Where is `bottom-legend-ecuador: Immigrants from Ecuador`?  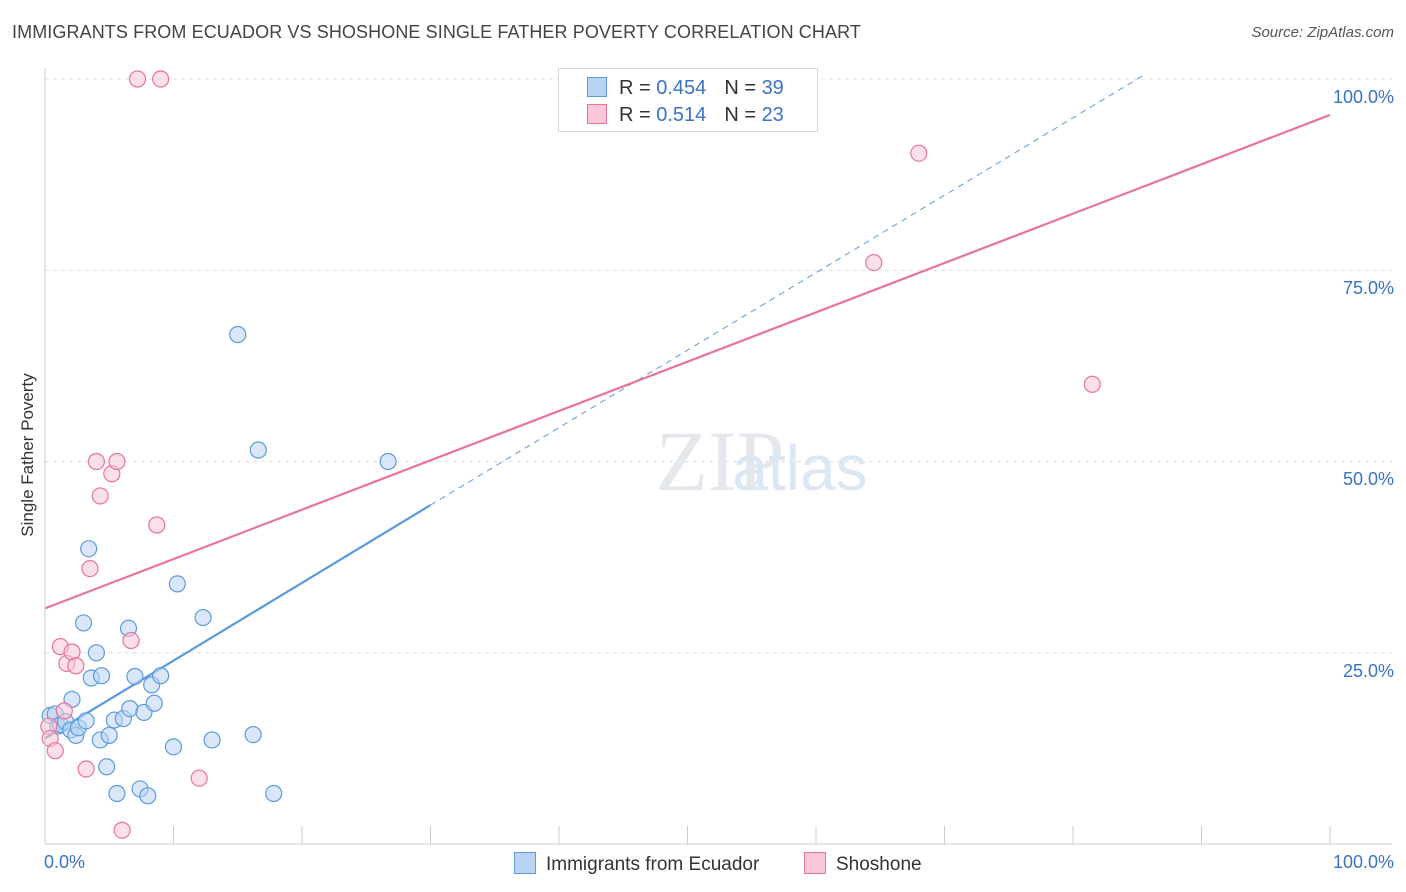
bottom-legend-ecuador: Immigrants from Ecuador is located at coordinates (636, 864).